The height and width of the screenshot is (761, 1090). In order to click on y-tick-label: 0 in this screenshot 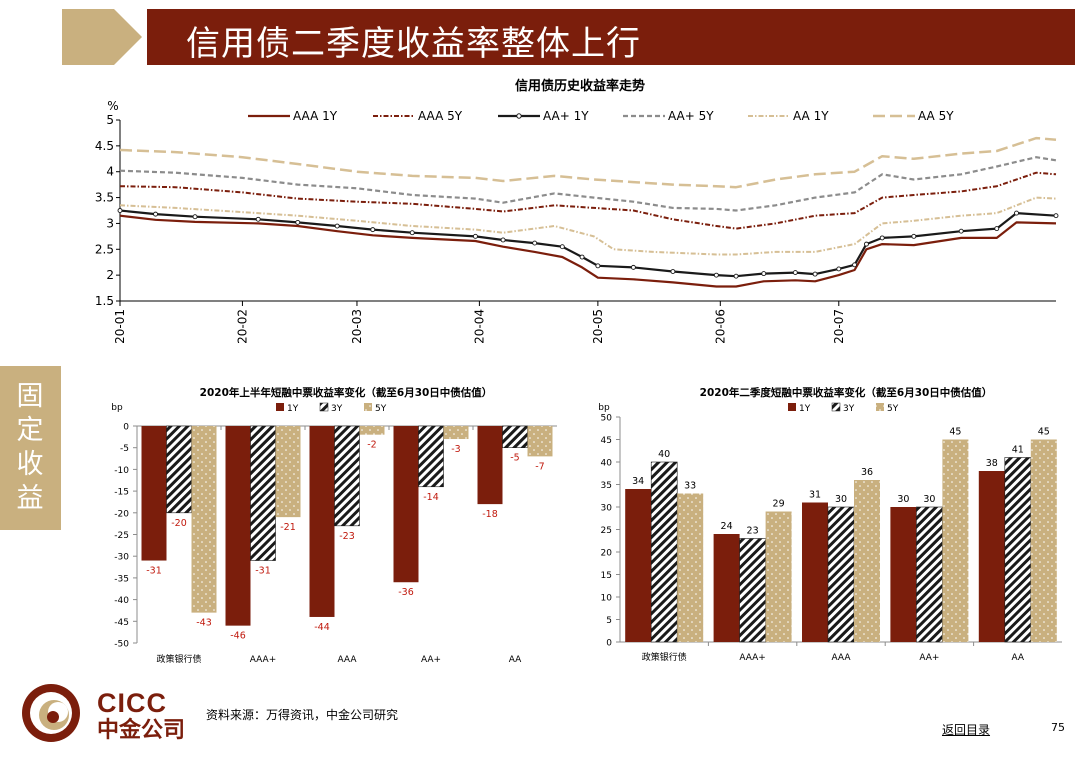, I will do `click(126, 428)`.